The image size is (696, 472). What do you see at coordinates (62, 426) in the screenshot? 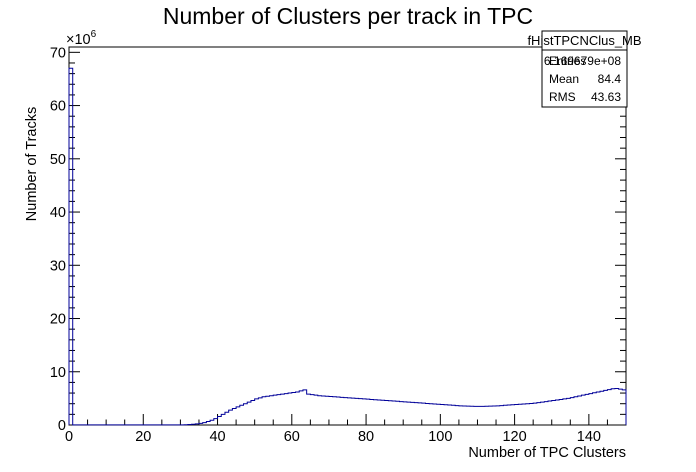
I see `y-tick-label: 0` at bounding box center [62, 426].